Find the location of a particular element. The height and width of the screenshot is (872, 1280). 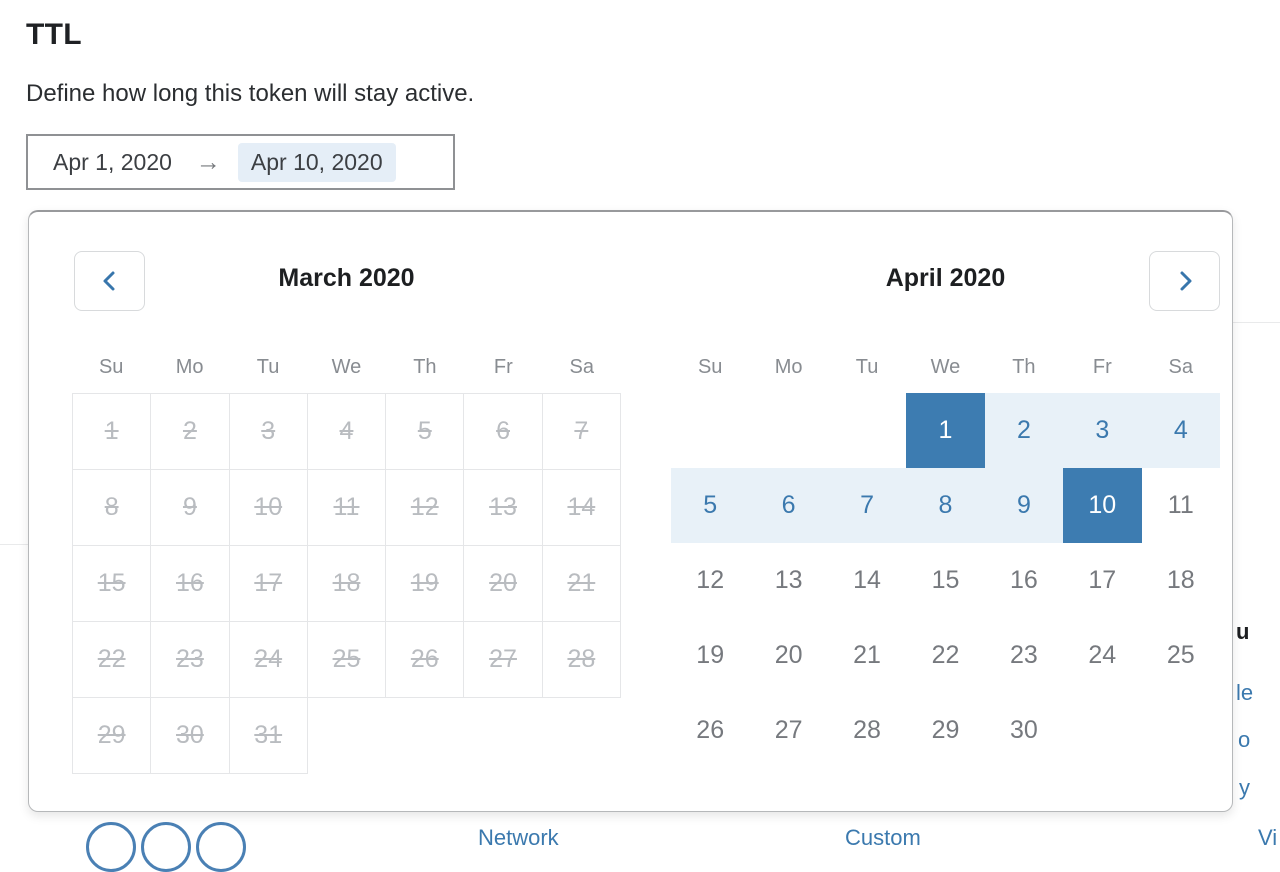

day-cell-march-13: 13 is located at coordinates (503, 507).